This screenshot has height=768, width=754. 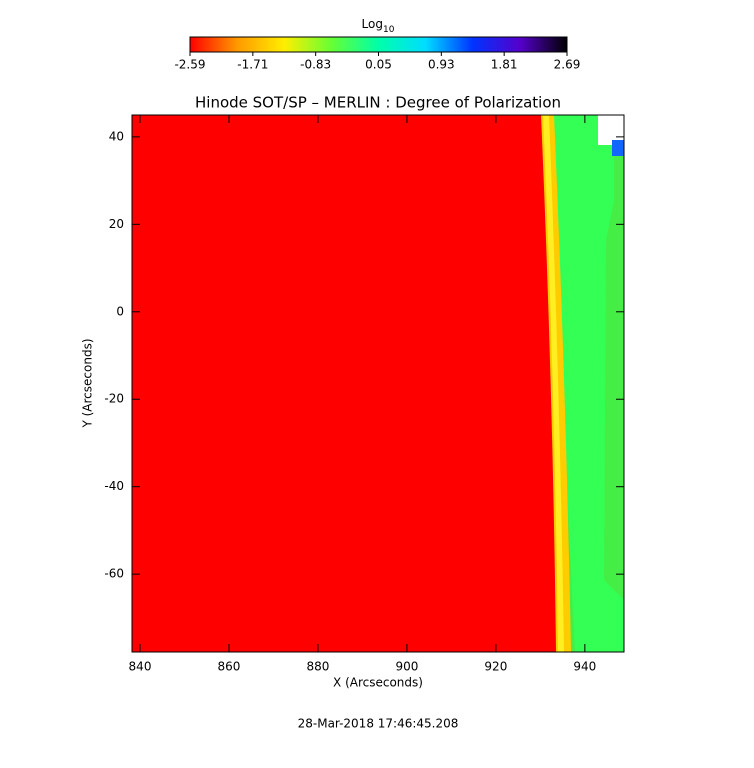 I want to click on x-tick-label: 880, so click(x=317, y=667).